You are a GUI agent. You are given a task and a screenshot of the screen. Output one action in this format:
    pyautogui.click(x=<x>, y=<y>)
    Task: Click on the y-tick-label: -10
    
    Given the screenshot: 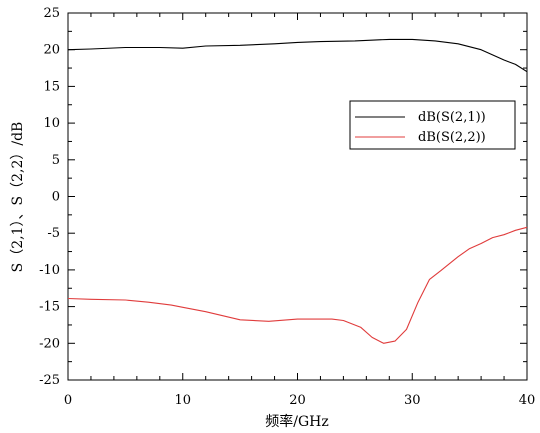 What is the action you would take?
    pyautogui.click(x=49, y=270)
    